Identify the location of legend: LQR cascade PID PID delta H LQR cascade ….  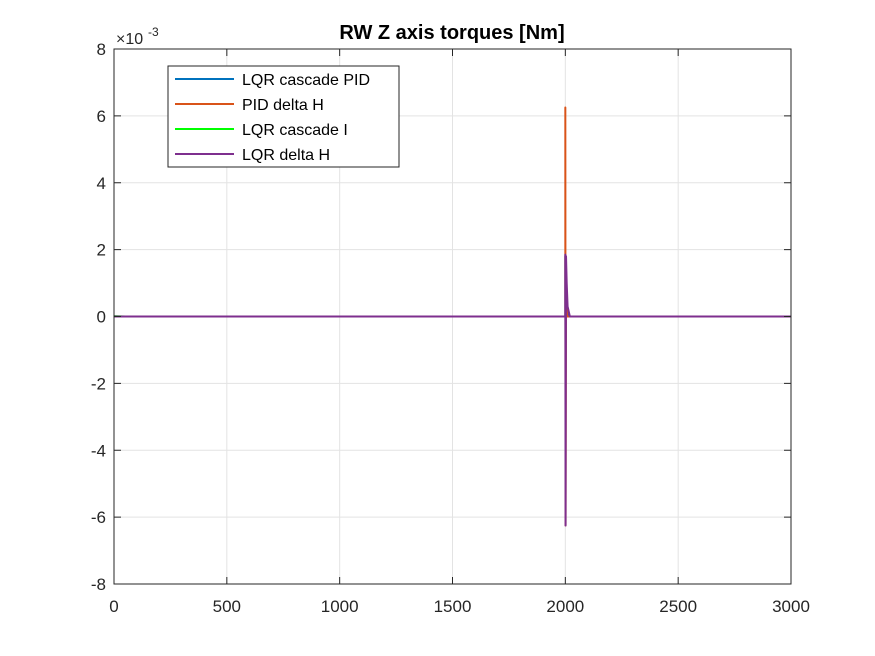
(283, 116).